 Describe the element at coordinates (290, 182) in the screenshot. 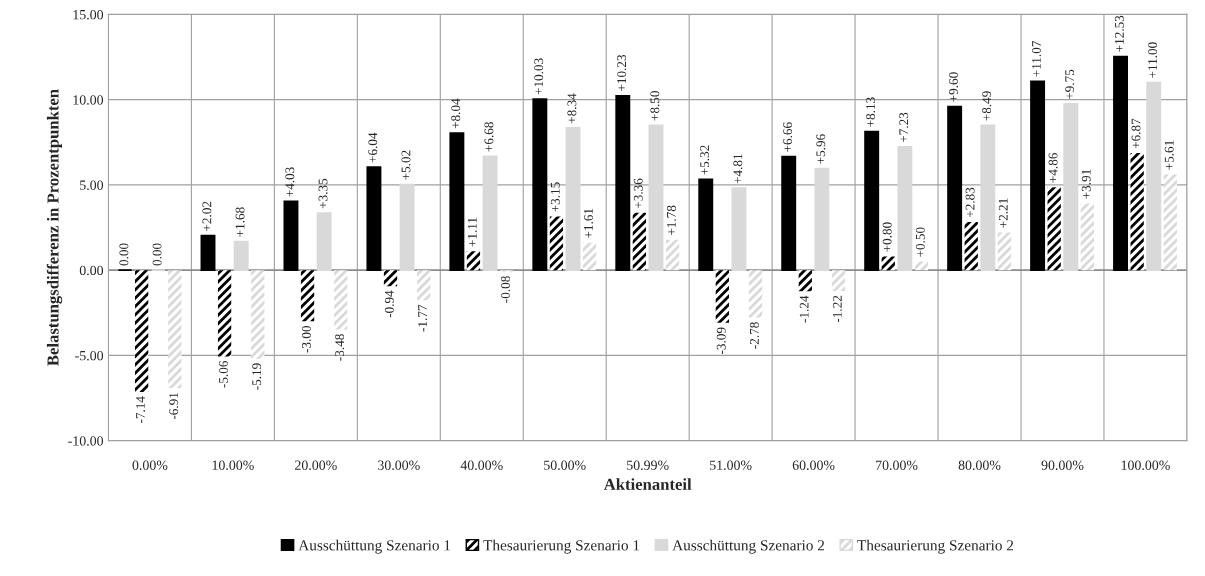

I see `data-label: +4.03` at that location.